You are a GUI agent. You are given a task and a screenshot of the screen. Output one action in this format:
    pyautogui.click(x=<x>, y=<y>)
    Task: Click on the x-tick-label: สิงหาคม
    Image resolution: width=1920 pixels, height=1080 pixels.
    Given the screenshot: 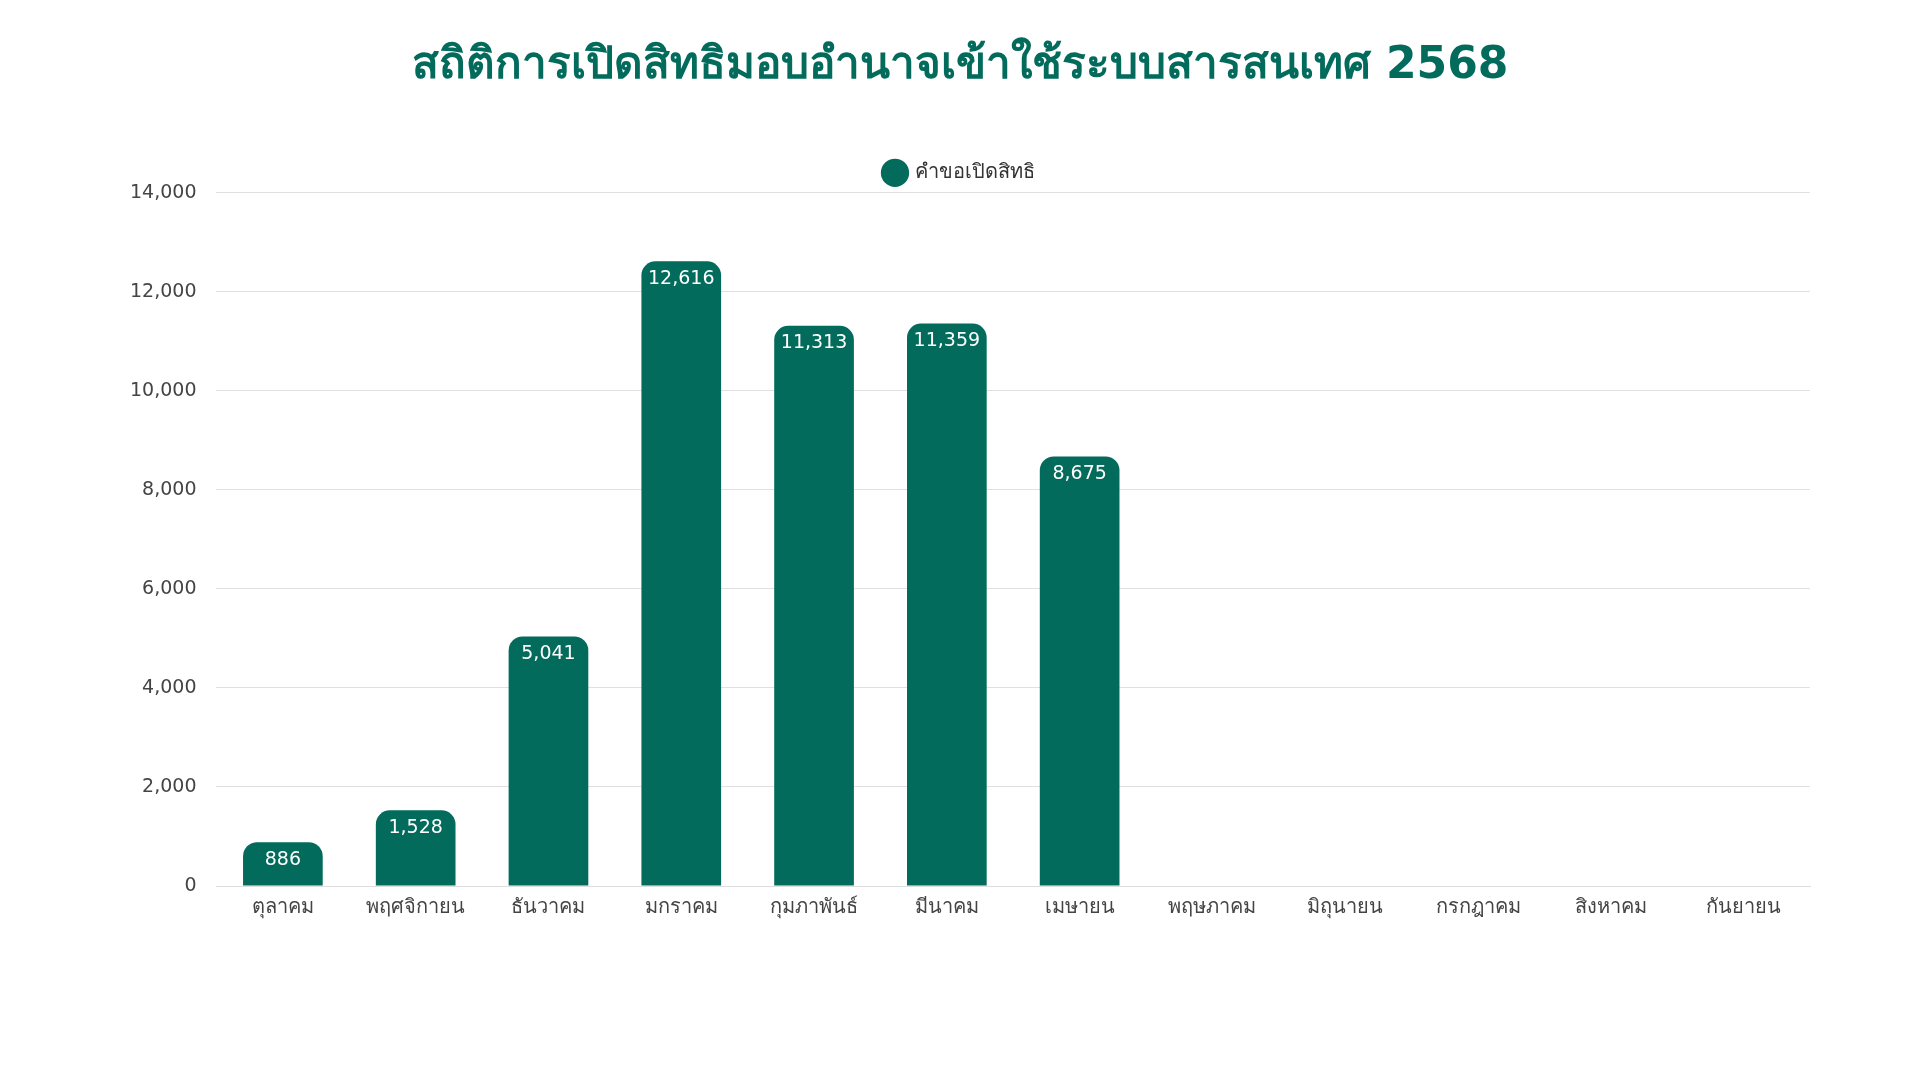 What is the action you would take?
    pyautogui.click(x=1610, y=906)
    